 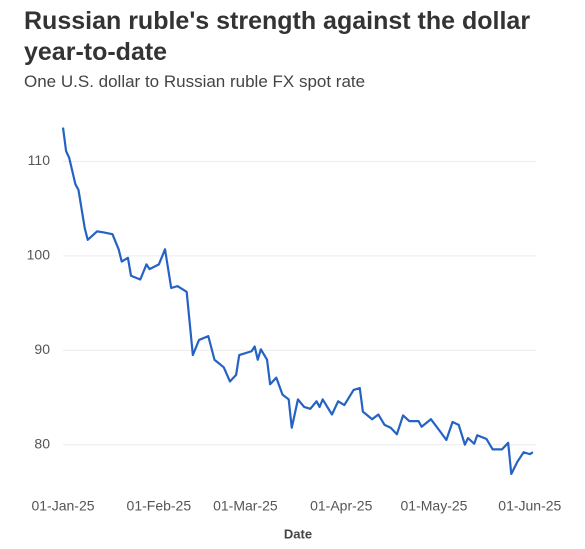 What do you see at coordinates (39, 255) in the screenshot?
I see `y-tick-label: 100` at bounding box center [39, 255].